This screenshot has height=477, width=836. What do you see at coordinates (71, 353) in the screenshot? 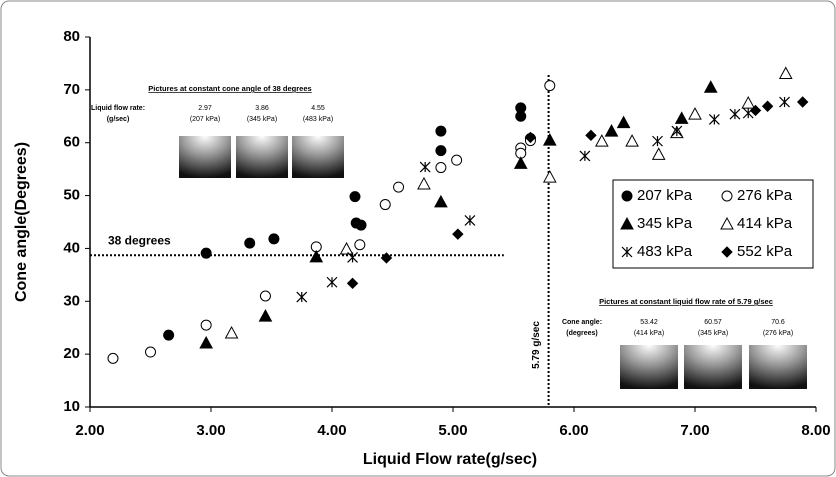
I see `y-tick-label: 20` at bounding box center [71, 353].